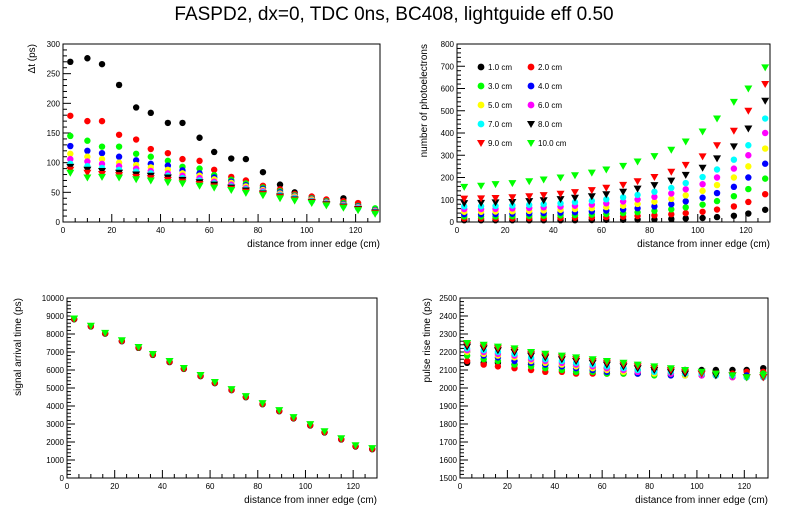 This screenshot has width=788, height=510. Describe the element at coordinates (550, 124) in the screenshot. I see `legend-label: 8.0 cm` at that location.